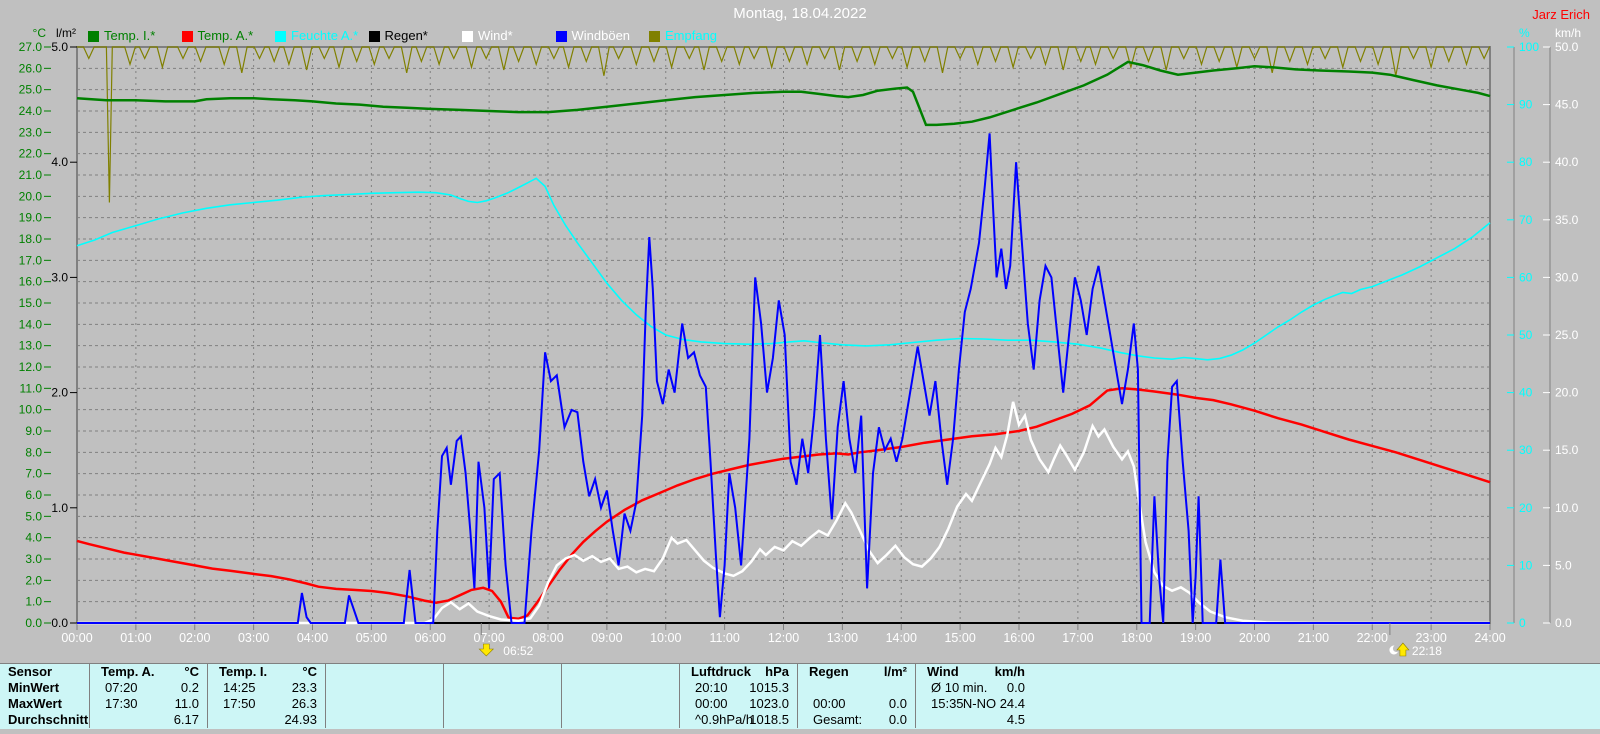 The image size is (1600, 734). What do you see at coordinates (194, 638) in the screenshot?
I see `x-axis-tick-label: 02:00` at bounding box center [194, 638].